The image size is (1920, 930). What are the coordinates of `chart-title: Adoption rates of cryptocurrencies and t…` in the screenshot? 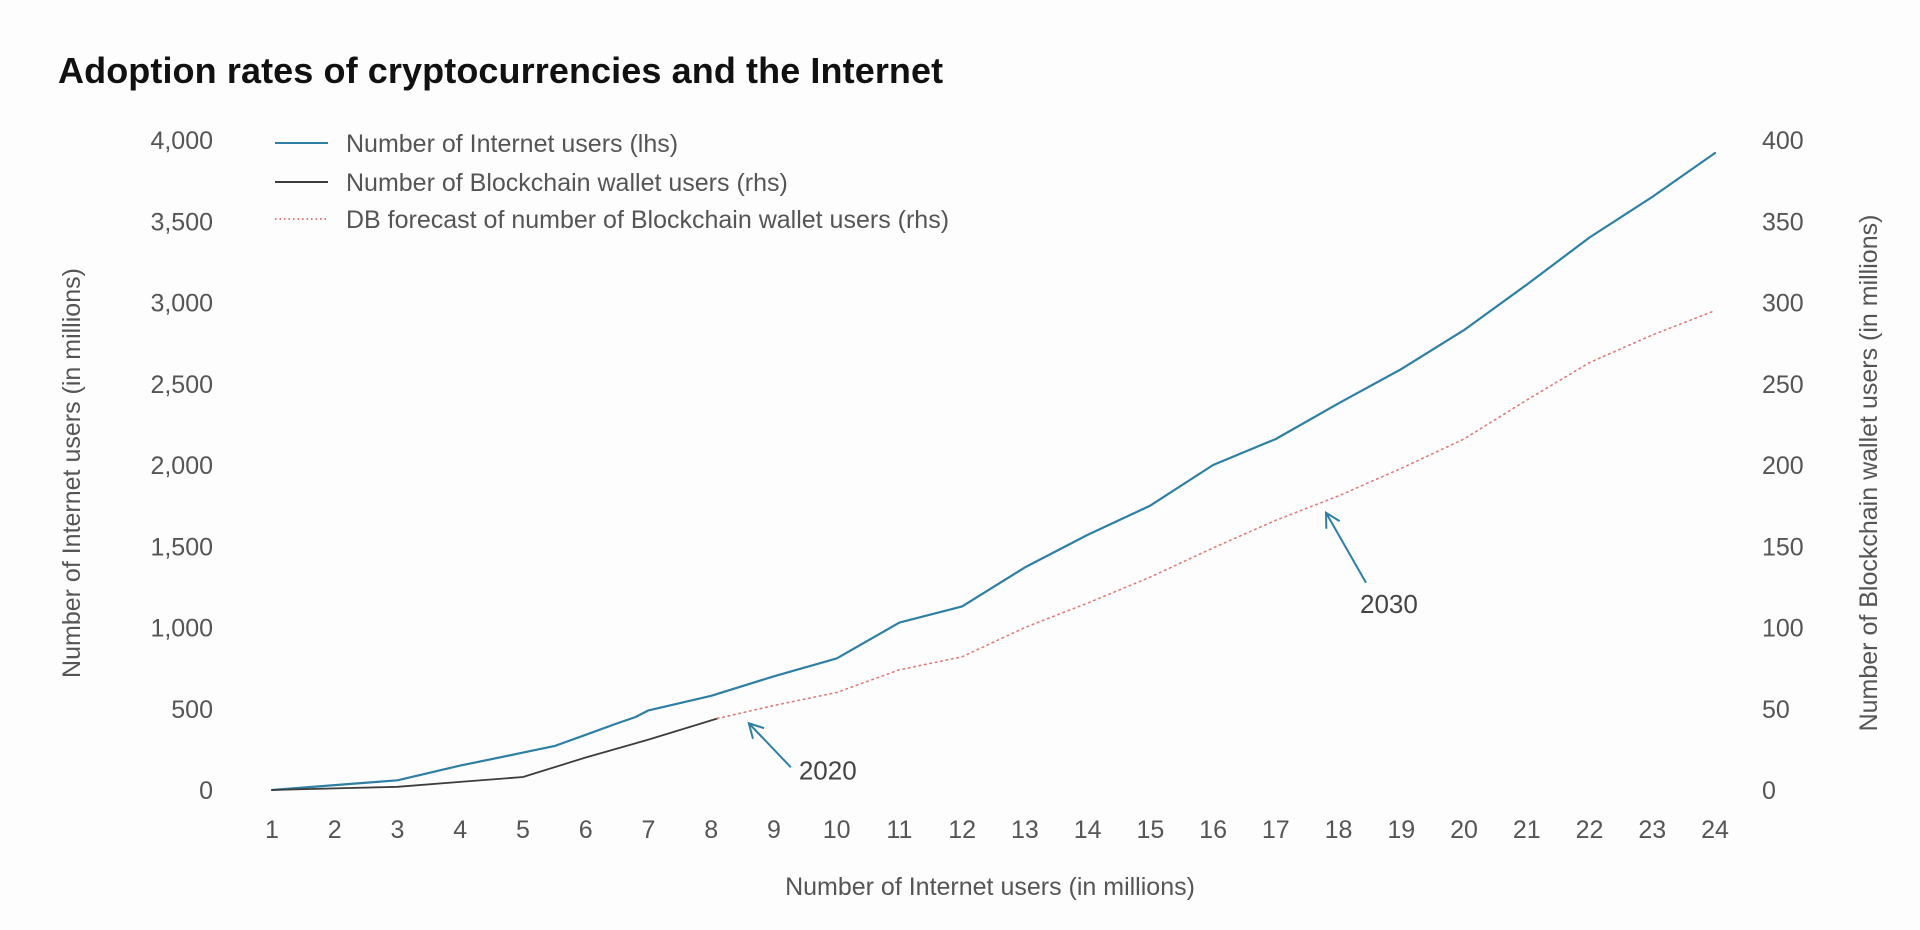 It's located at (501, 70).